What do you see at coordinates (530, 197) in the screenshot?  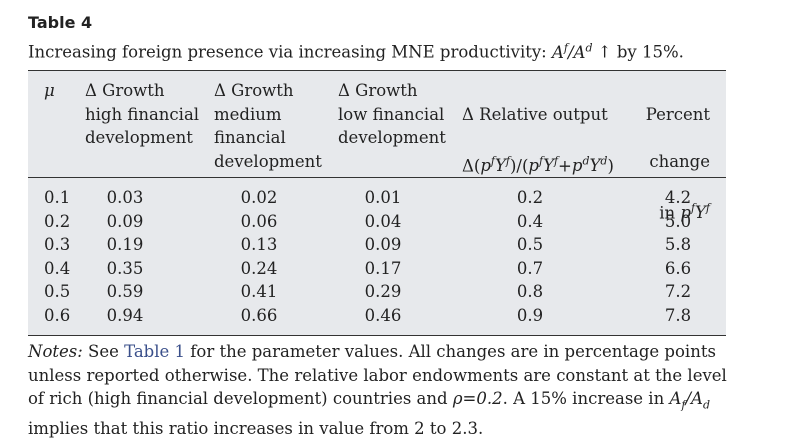 I see `cell-rel-output: 0.2` at bounding box center [530, 197].